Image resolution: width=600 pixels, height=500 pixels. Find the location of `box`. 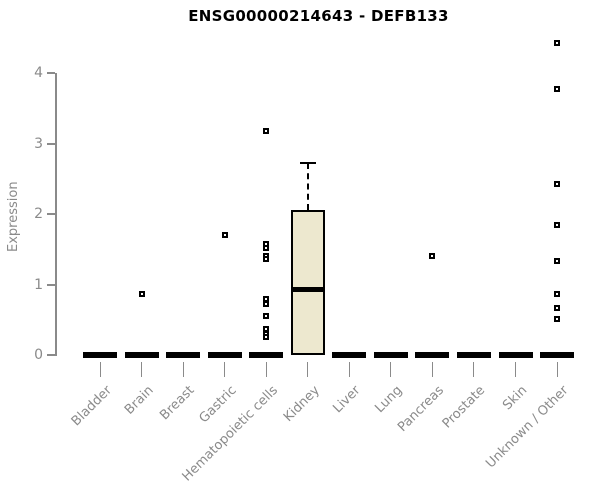

box is located at coordinates (308, 282).